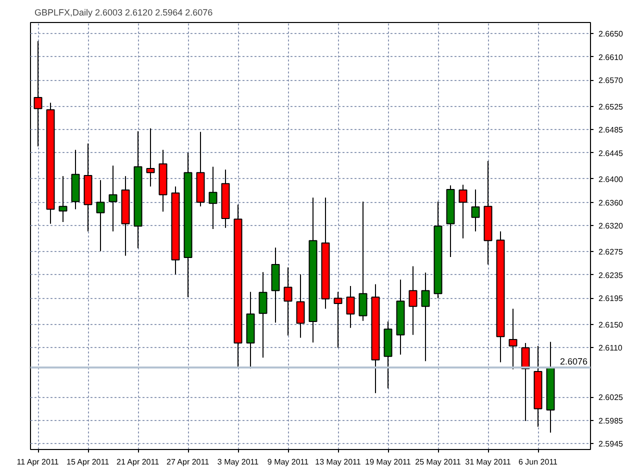 The image size is (625, 469). I want to click on y-tick-label: 2.6275, so click(611, 252).